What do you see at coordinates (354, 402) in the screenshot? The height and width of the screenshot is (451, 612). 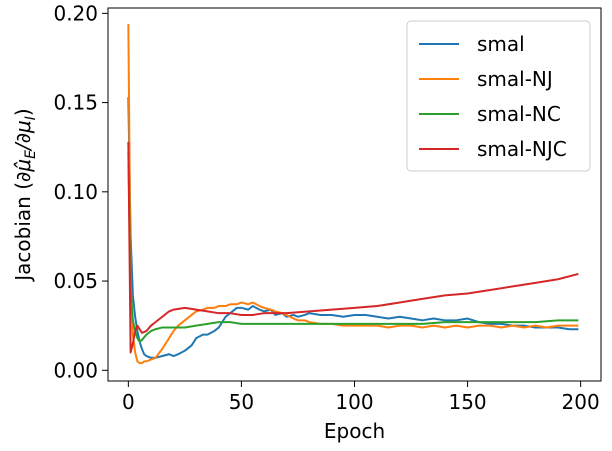 I see `x-tick-label: 100` at bounding box center [354, 402].